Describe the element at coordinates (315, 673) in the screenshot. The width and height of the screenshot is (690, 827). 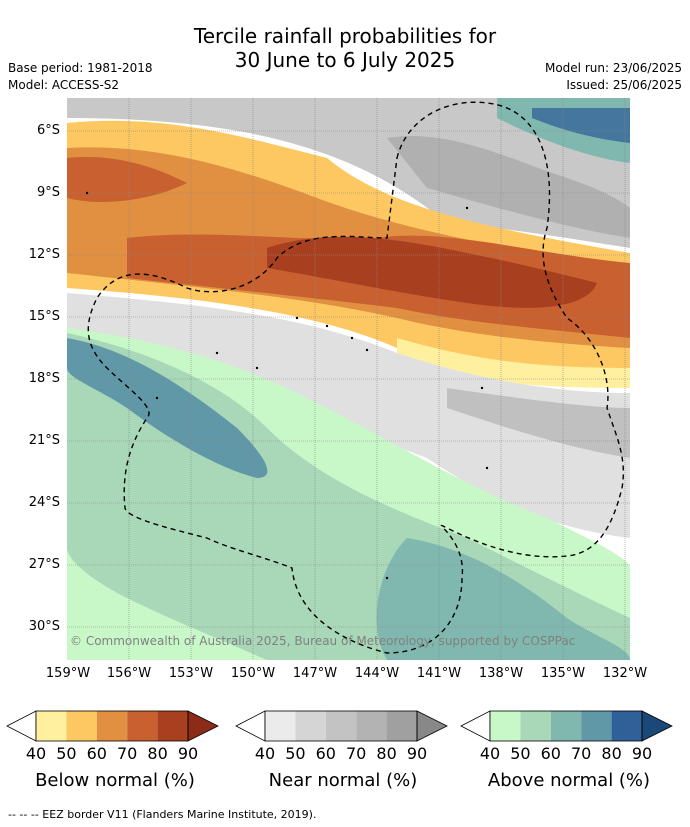
I see `lon-label: 147°W` at that location.